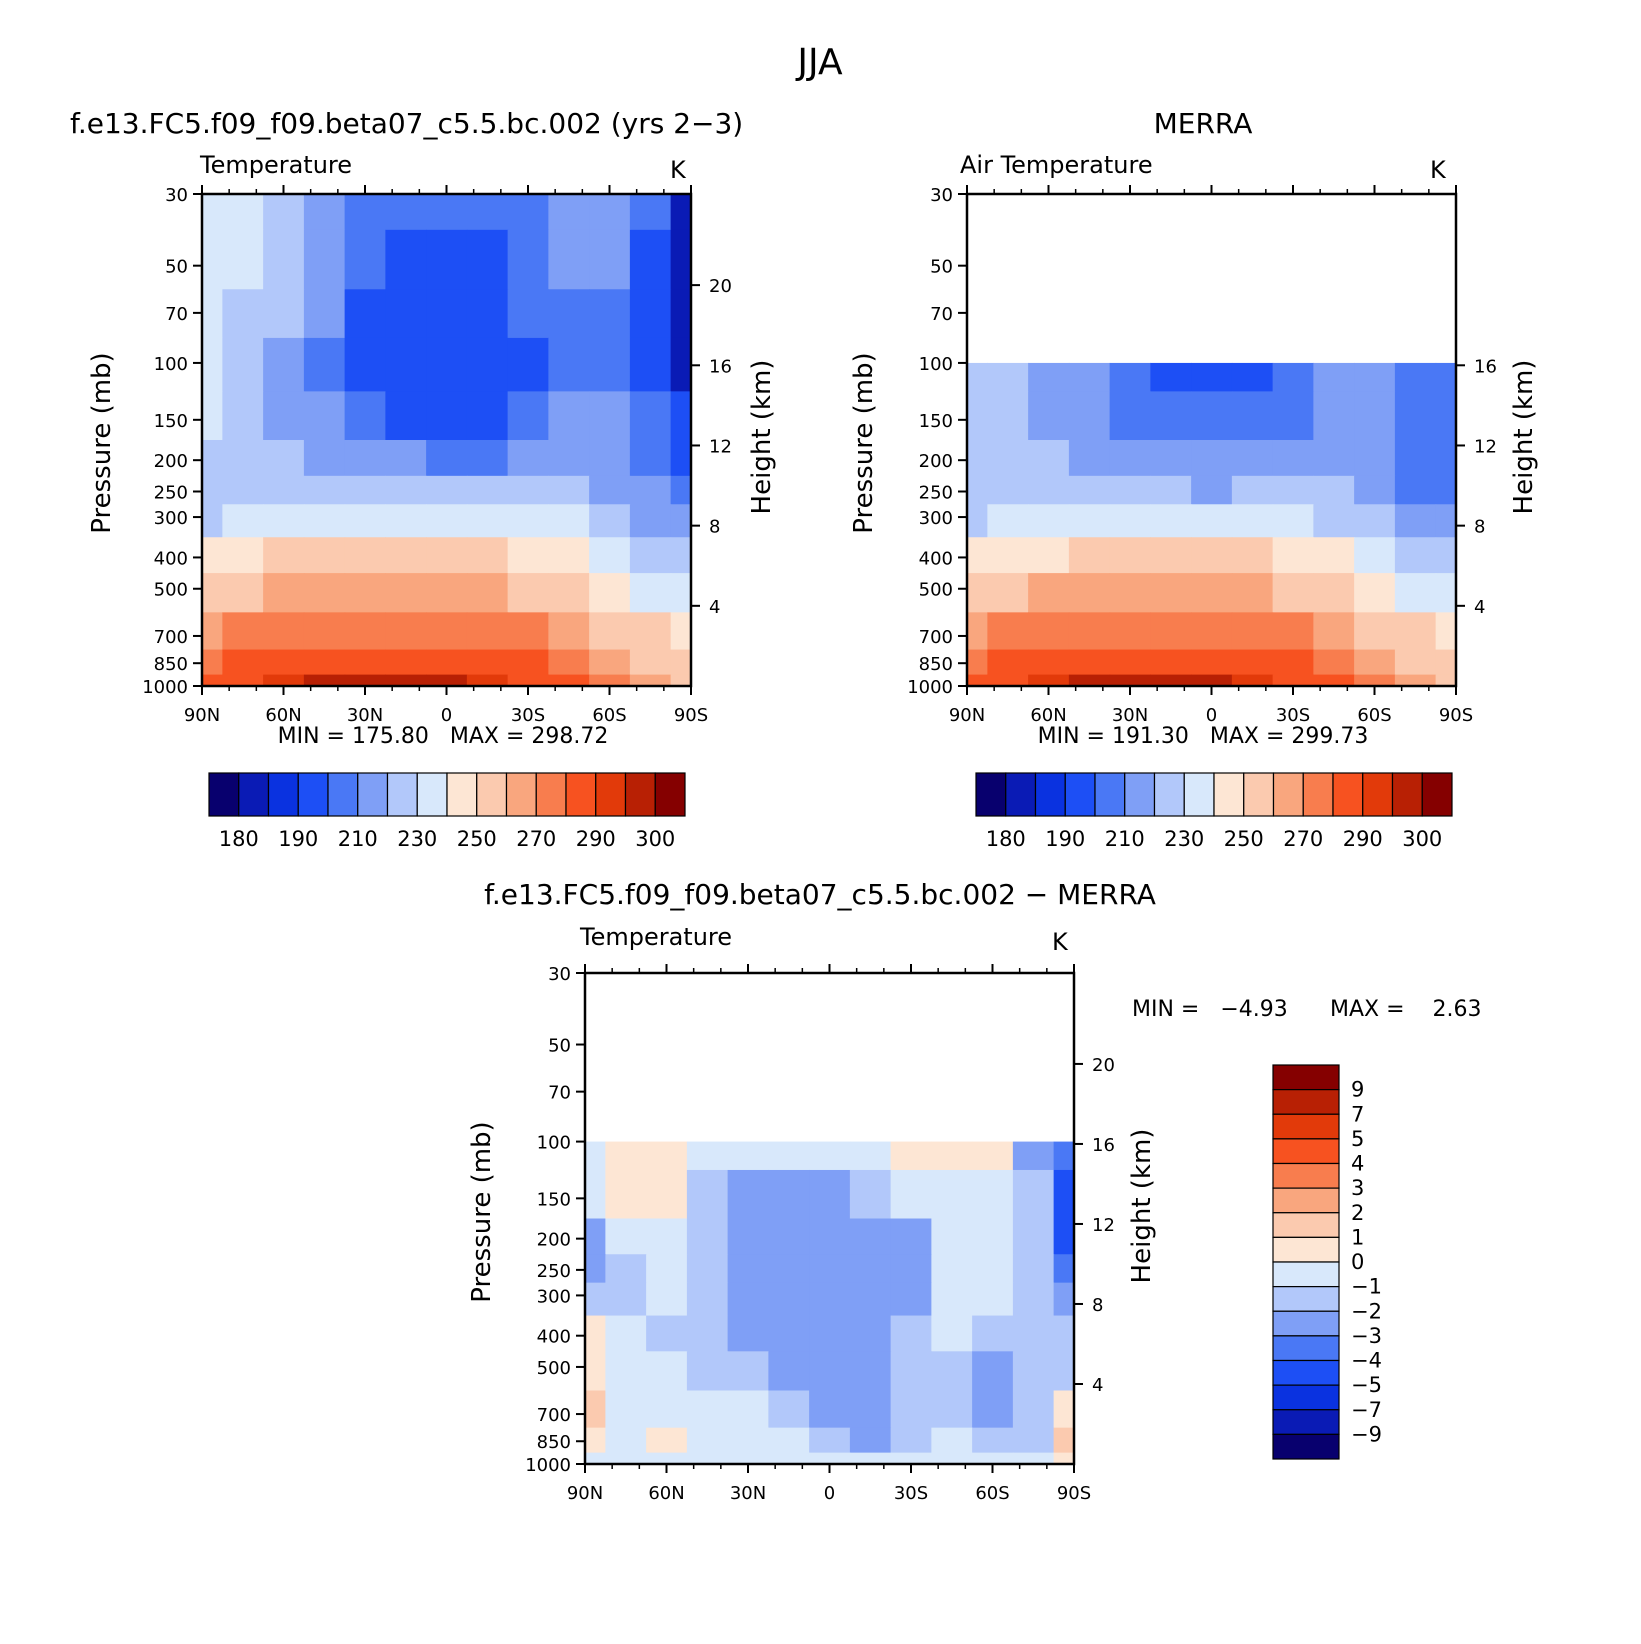 Image resolution: width=1641 pixels, height=1644 pixels. I want to click on main-title: JJA, so click(819, 62).